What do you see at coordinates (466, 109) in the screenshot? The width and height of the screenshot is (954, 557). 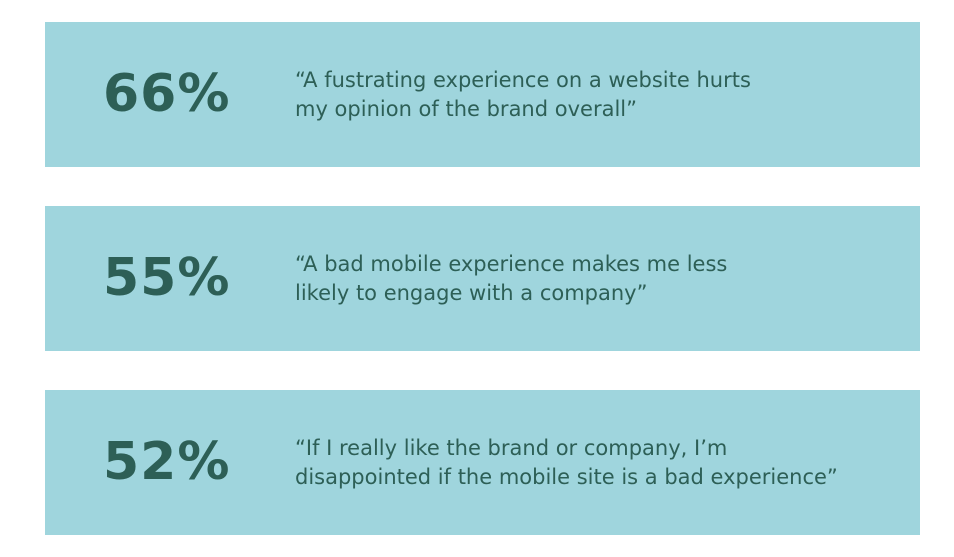 I see `quote-line: my opinion of the brand overall”` at bounding box center [466, 109].